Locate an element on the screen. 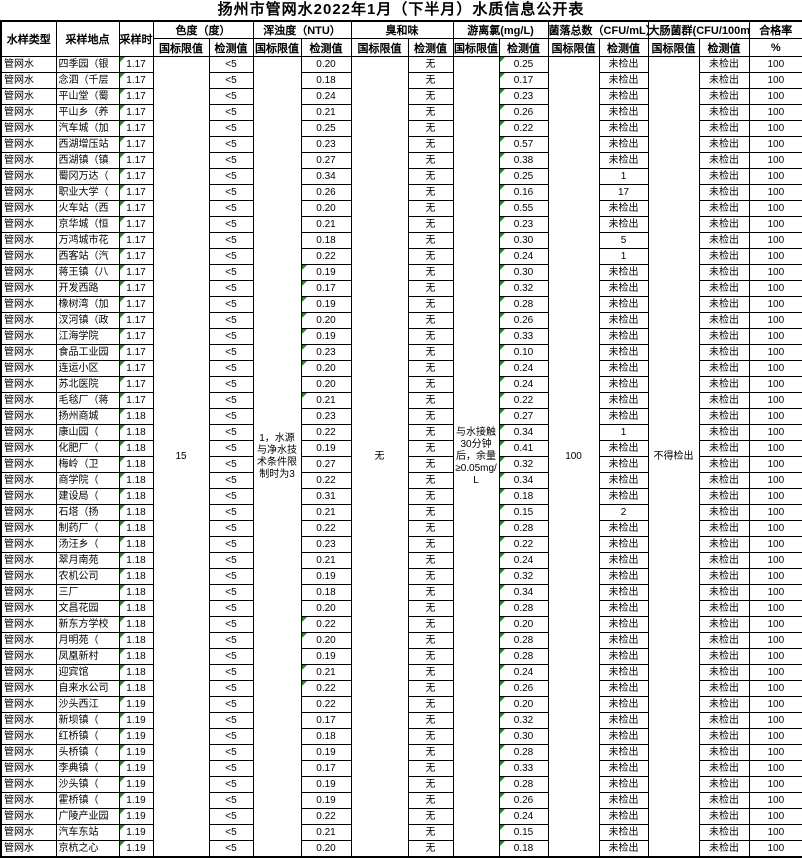 The width and height of the screenshot is (802, 858). cell-turbidity-value: 0.21 is located at coordinates (326, 400).